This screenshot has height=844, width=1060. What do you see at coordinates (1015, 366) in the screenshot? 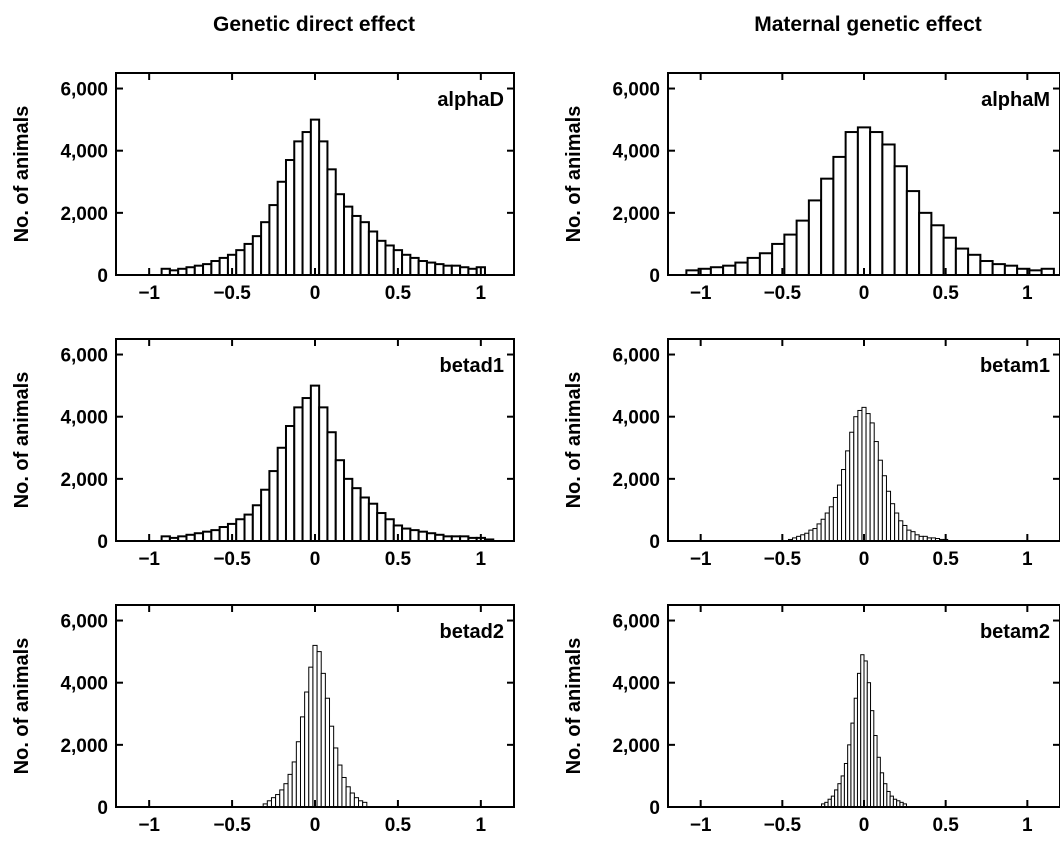
I see `panel-label-betam1: betam1` at bounding box center [1015, 366].